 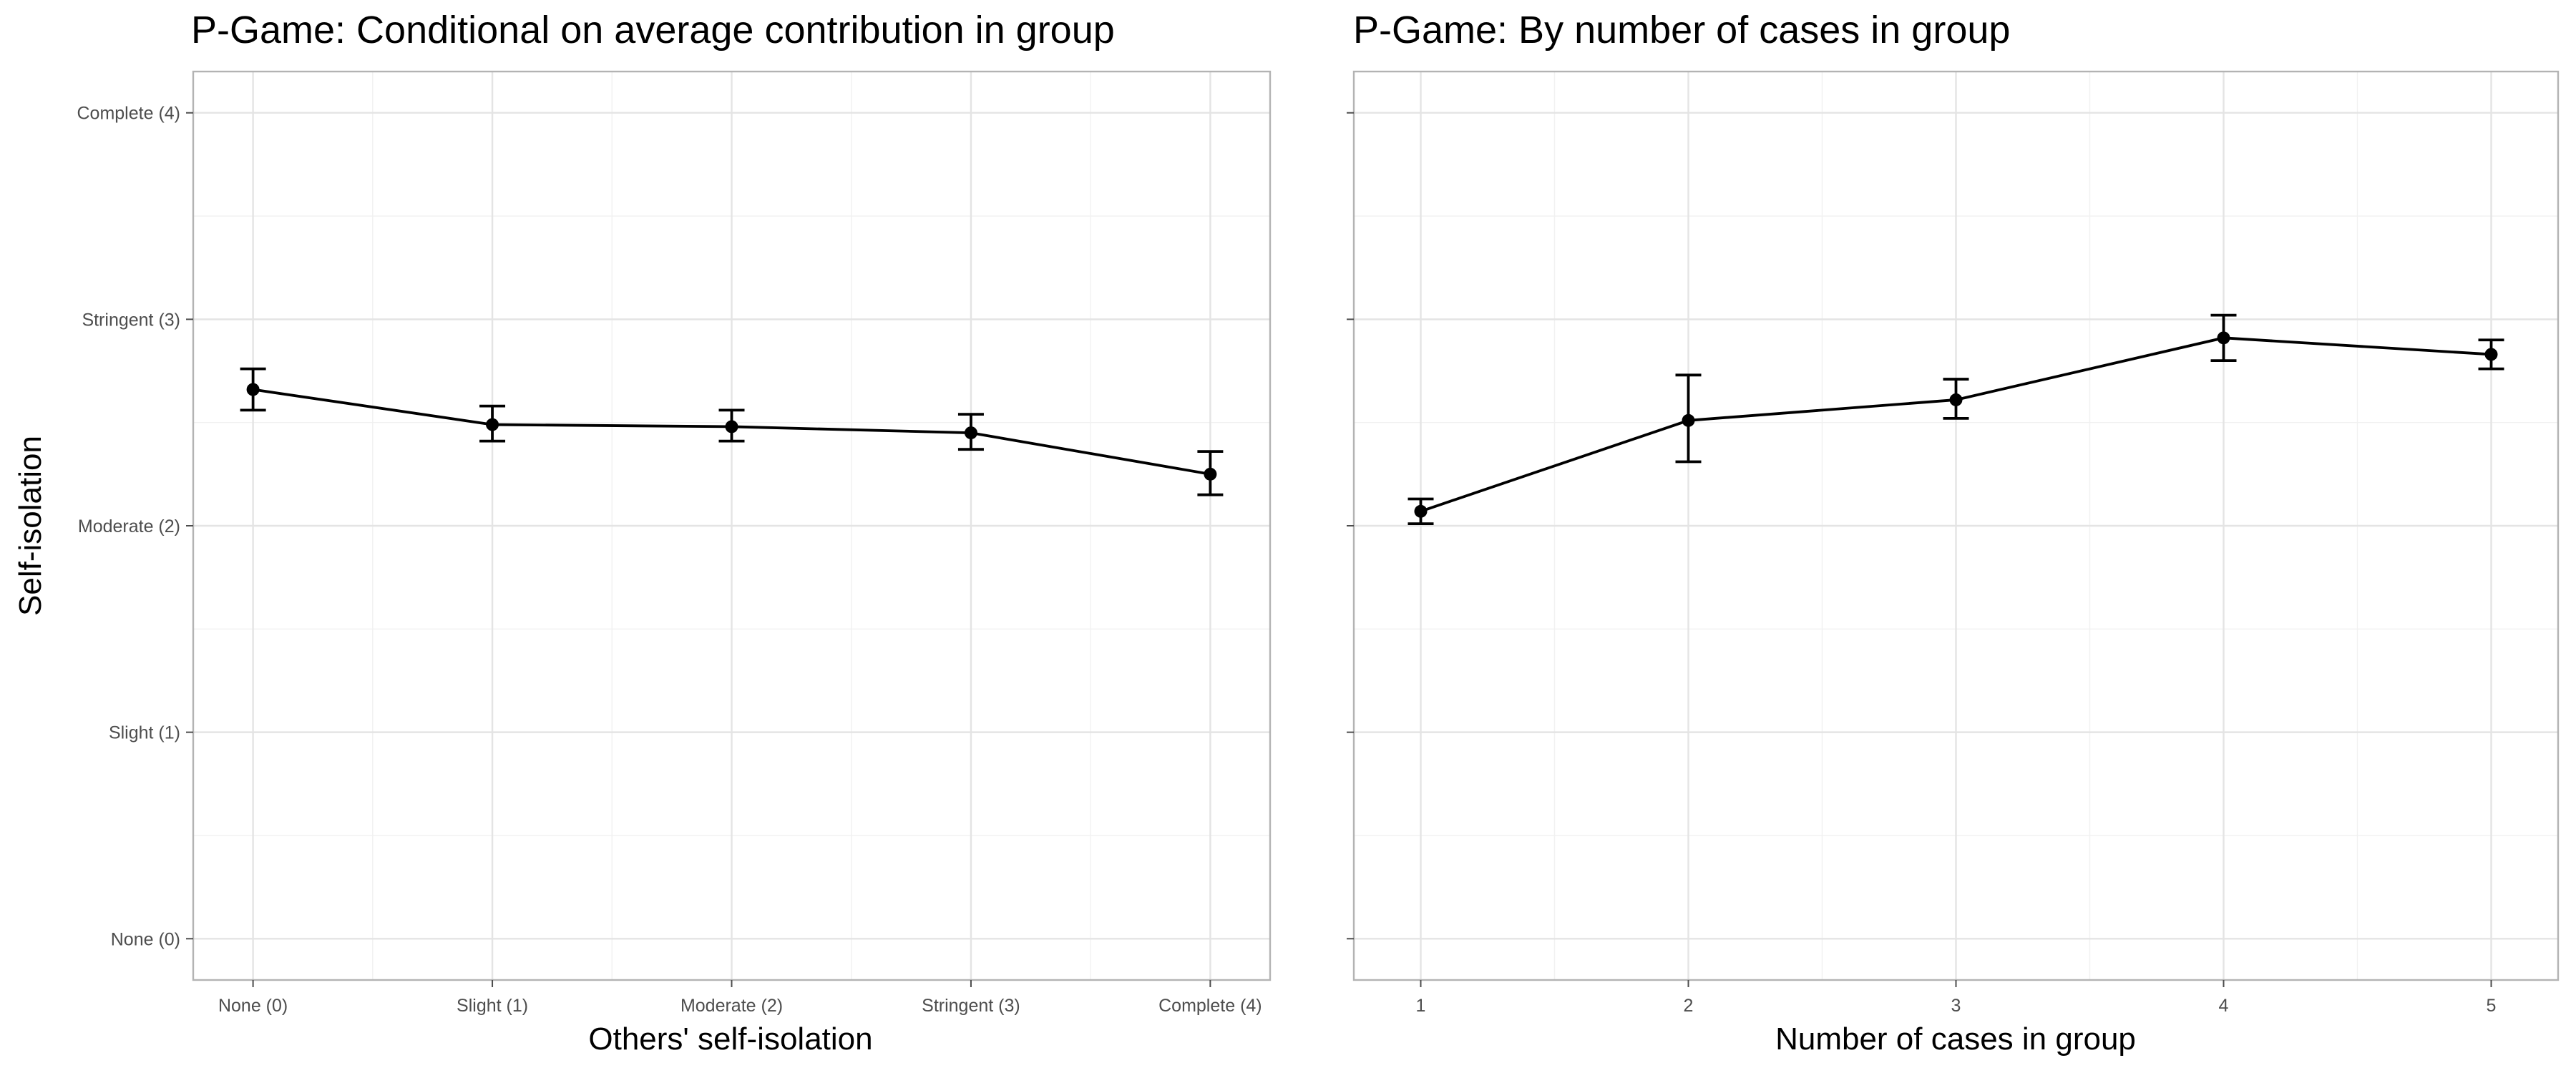 What do you see at coordinates (730, 1039) in the screenshot?
I see `left-panel-x-axis-label: Others' self-isolation` at bounding box center [730, 1039].